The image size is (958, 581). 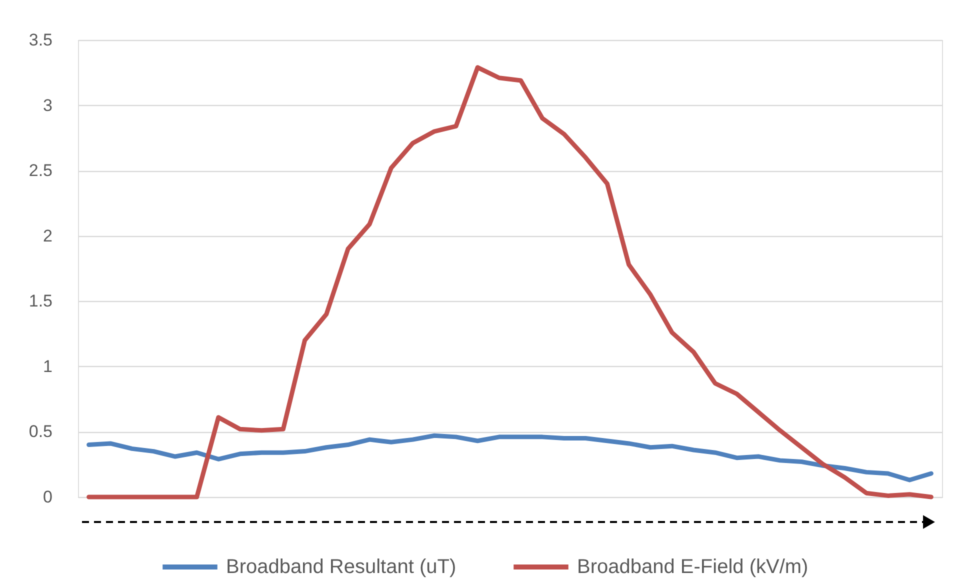 I want to click on y-tick-label: 3.5, so click(x=40, y=40).